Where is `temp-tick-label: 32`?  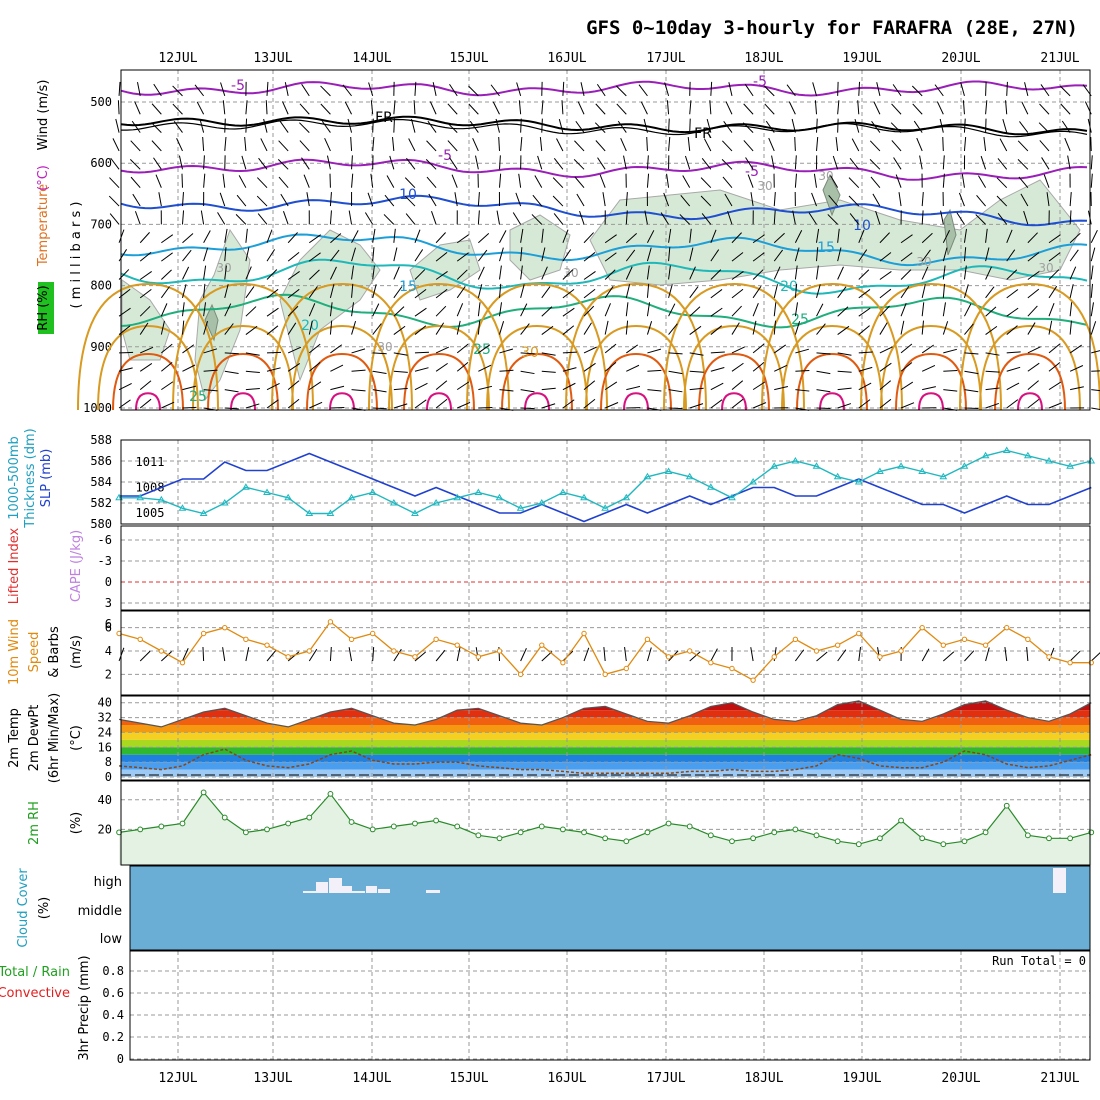 temp-tick-label: 32 is located at coordinates (105, 718).